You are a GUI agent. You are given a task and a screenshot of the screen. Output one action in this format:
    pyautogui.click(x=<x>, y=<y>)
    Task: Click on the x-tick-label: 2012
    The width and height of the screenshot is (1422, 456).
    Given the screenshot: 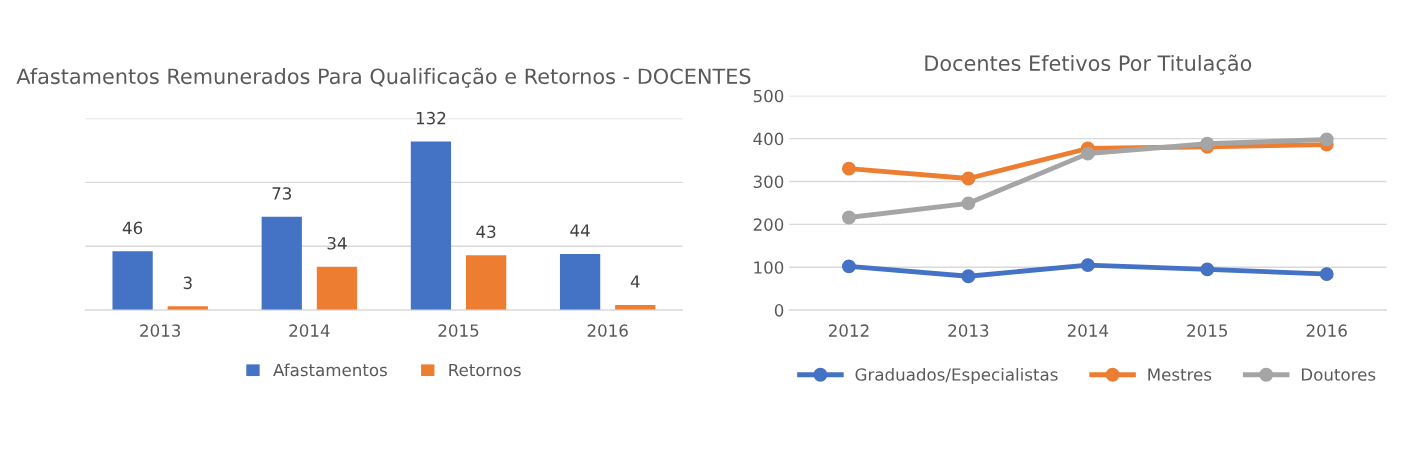 What is the action you would take?
    pyautogui.click(x=848, y=330)
    